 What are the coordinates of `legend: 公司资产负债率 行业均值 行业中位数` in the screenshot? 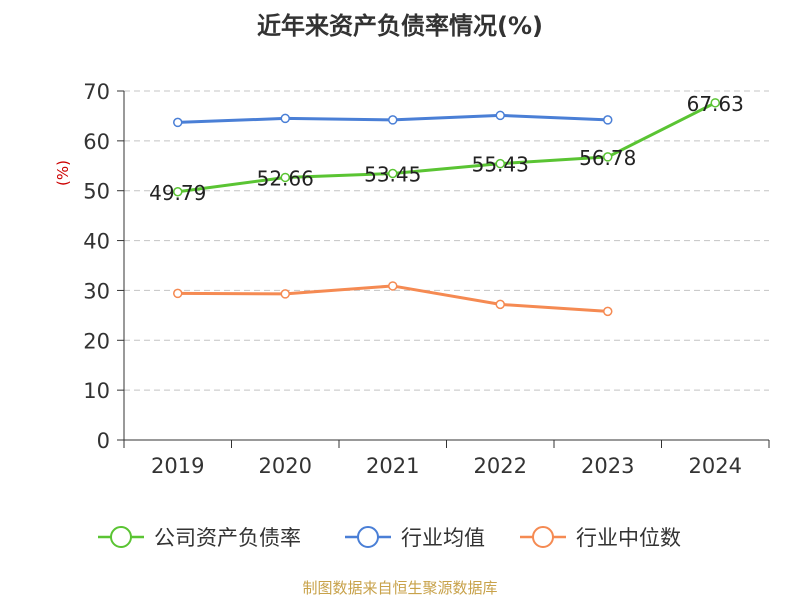 It's located at (389, 538).